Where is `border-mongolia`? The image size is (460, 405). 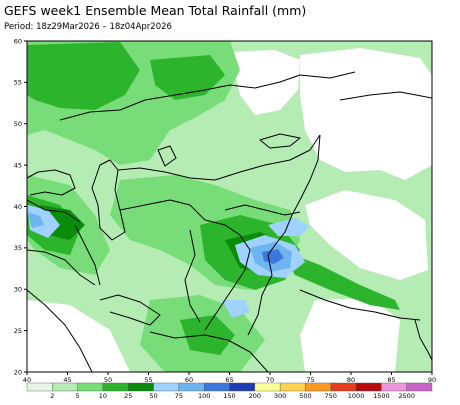
border-mongolia is located at coordinates (385, 96).